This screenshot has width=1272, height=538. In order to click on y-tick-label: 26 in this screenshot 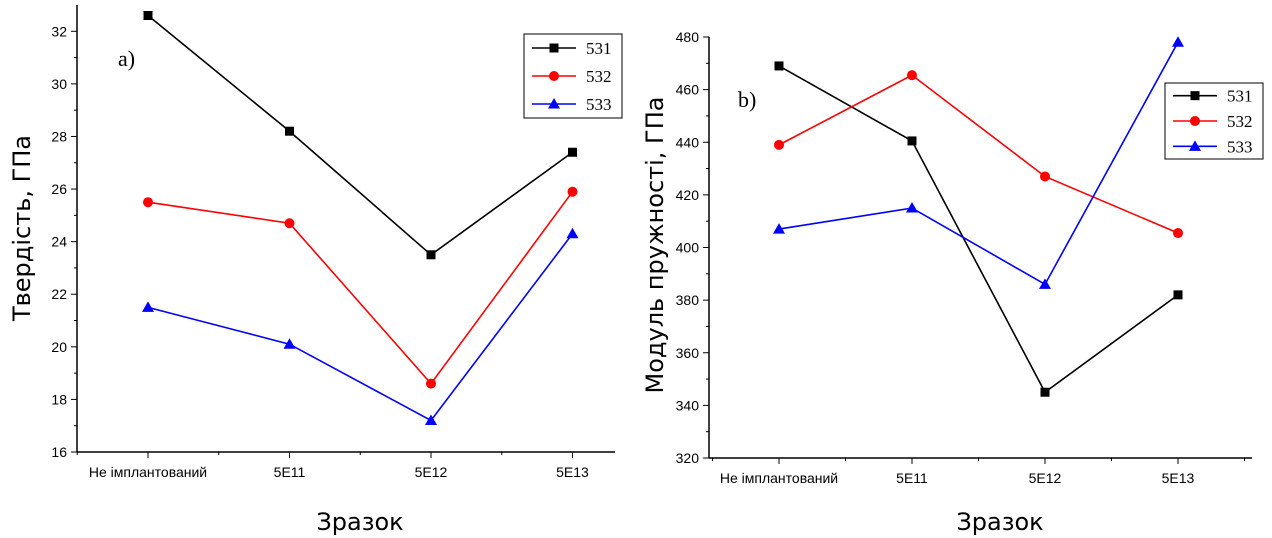, I will do `click(59, 189)`.